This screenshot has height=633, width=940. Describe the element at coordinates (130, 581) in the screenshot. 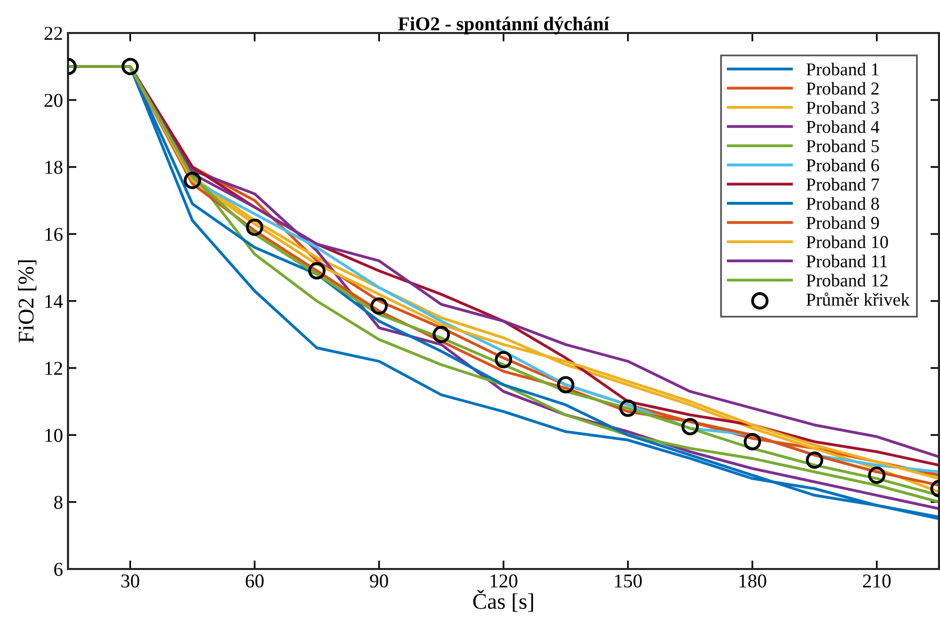

I see `x-tick-label: 30` at that location.